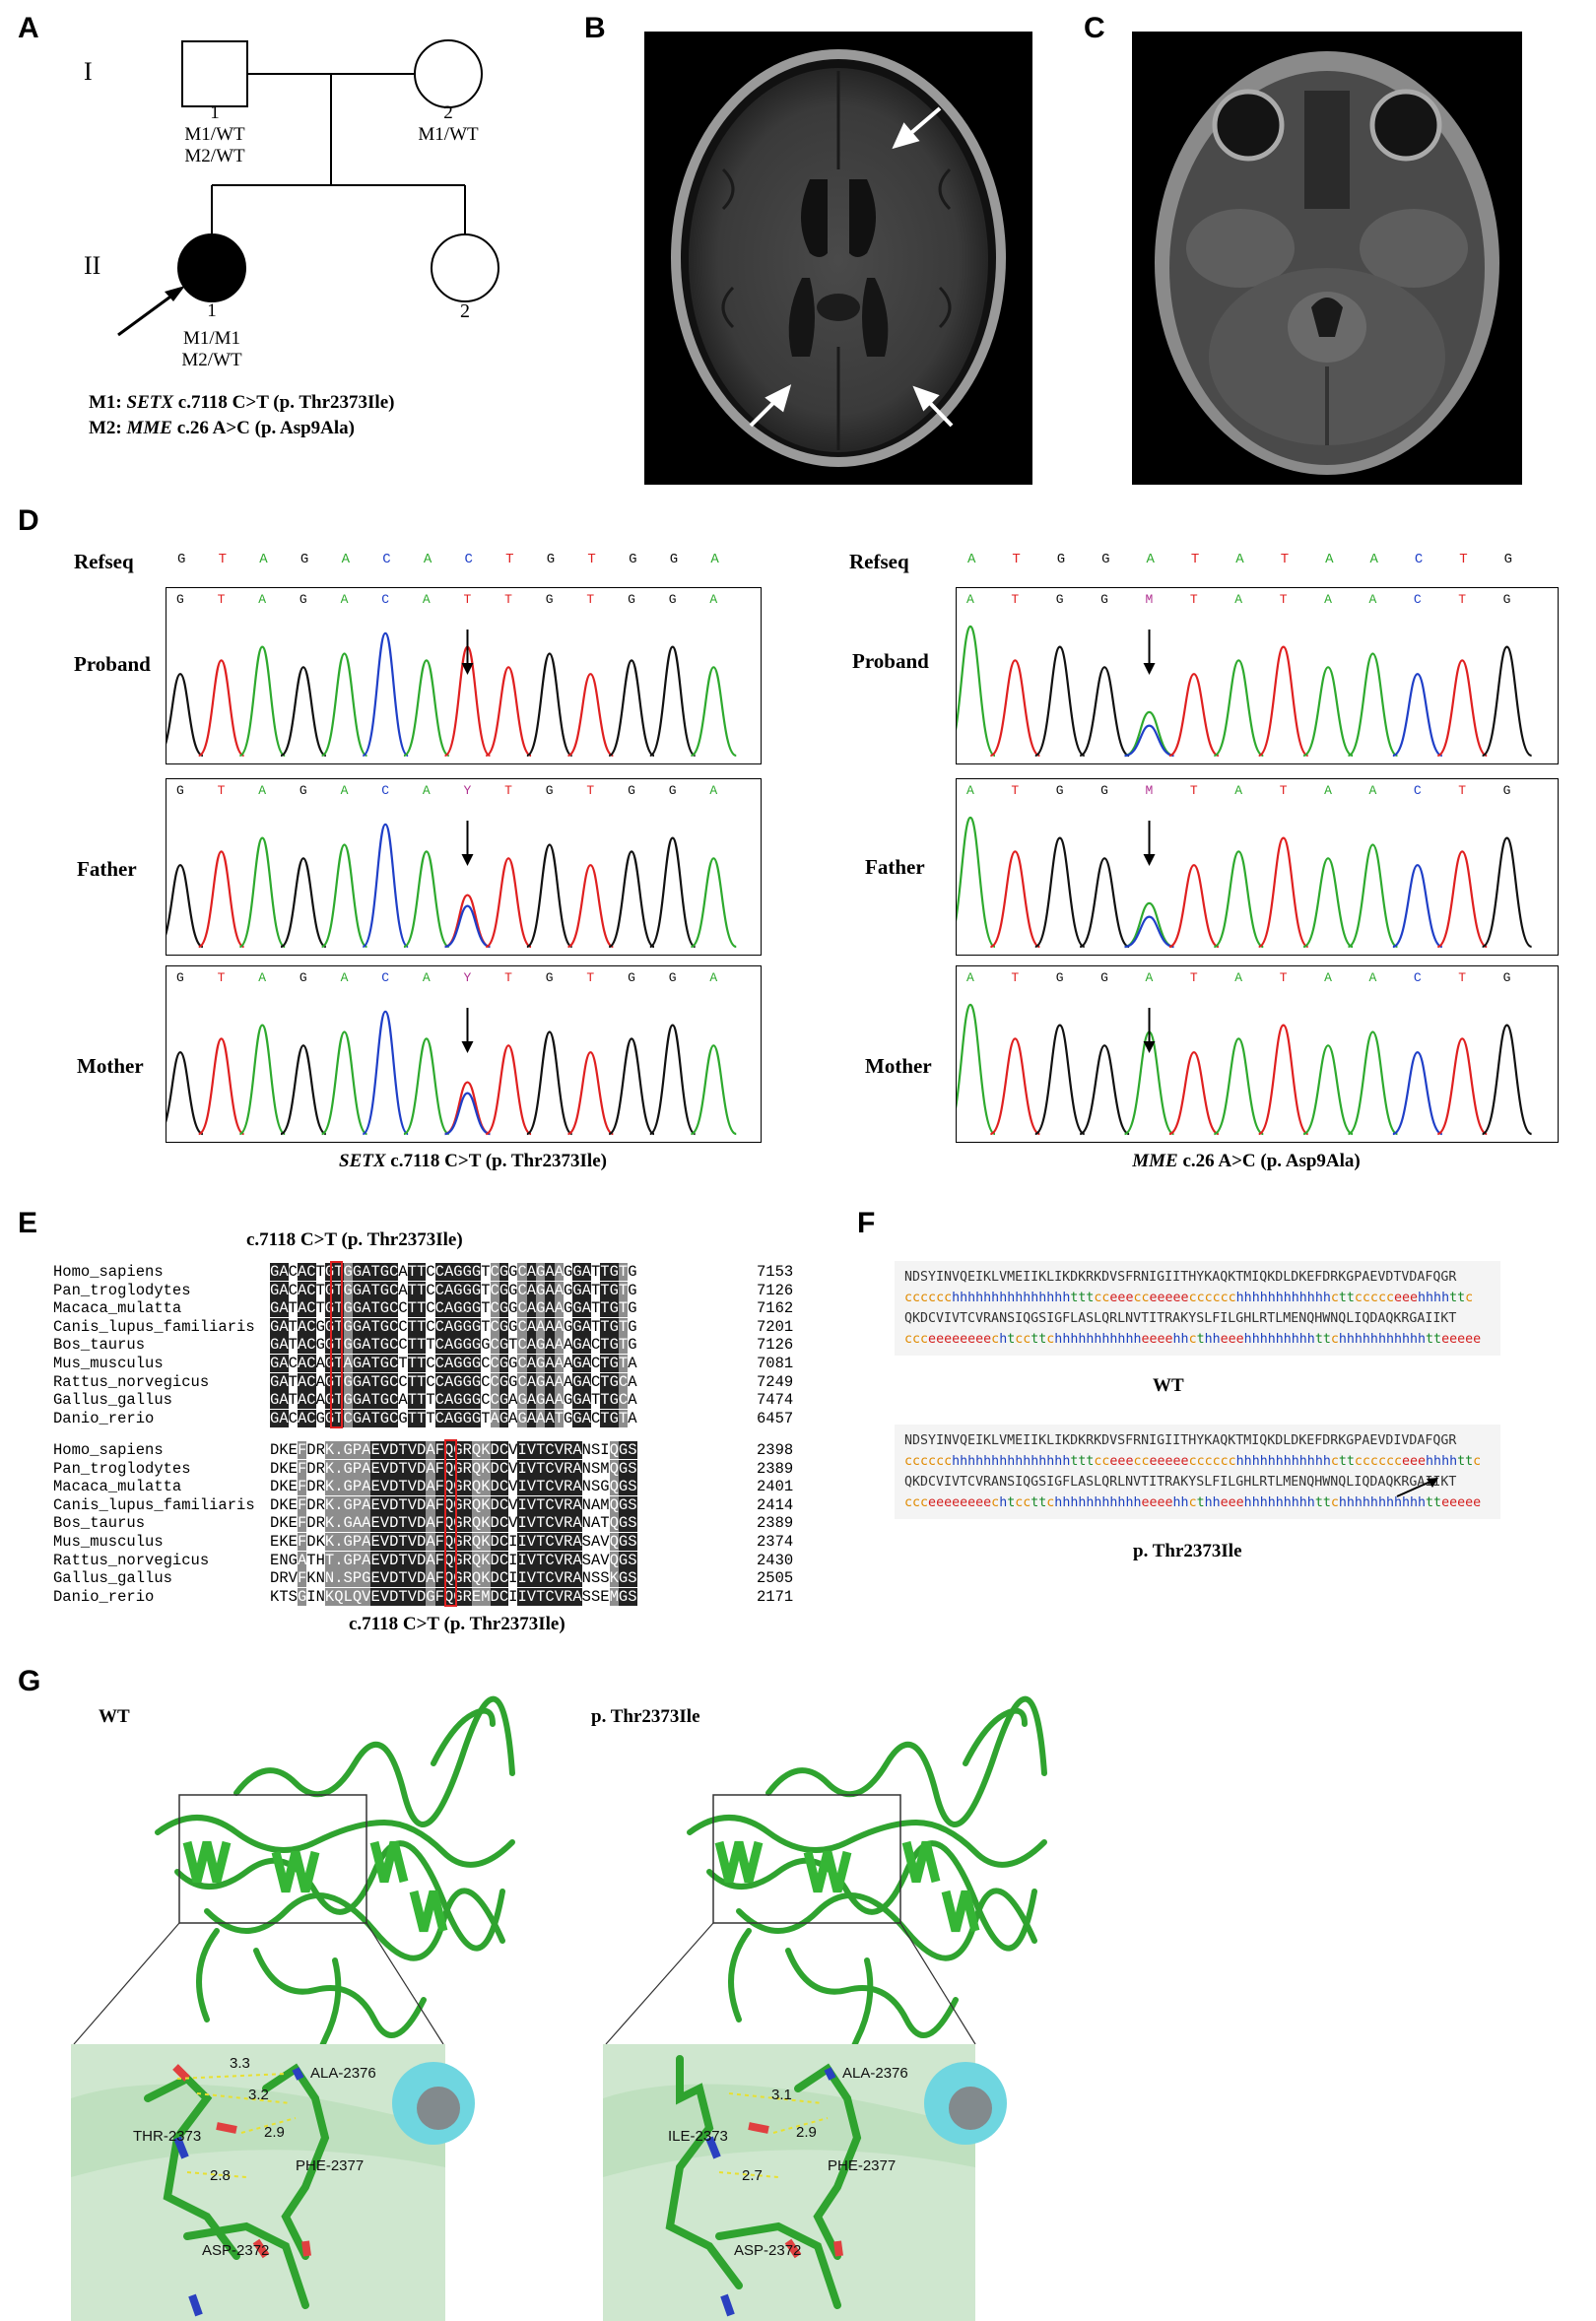  I want to click on wt-dist-4: 2.8, so click(221, 2175).